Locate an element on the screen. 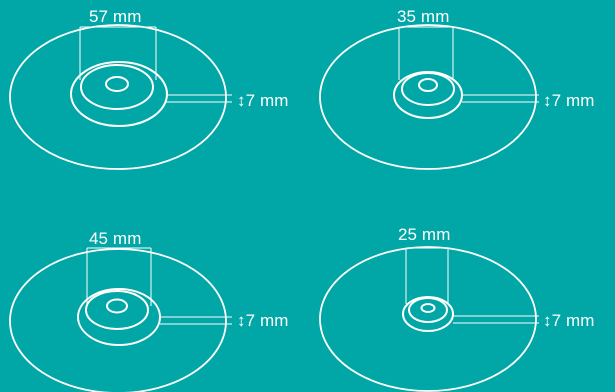  width-label: 25 mm is located at coordinates (424, 234).